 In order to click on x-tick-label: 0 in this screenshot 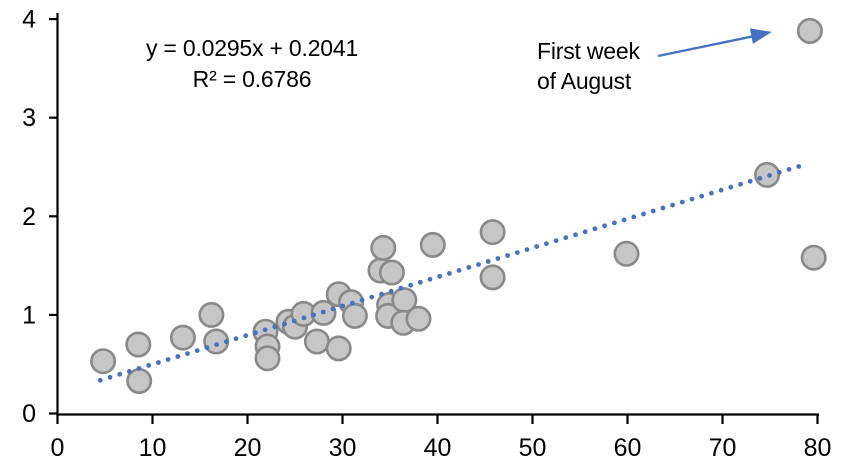, I will do `click(58, 448)`.